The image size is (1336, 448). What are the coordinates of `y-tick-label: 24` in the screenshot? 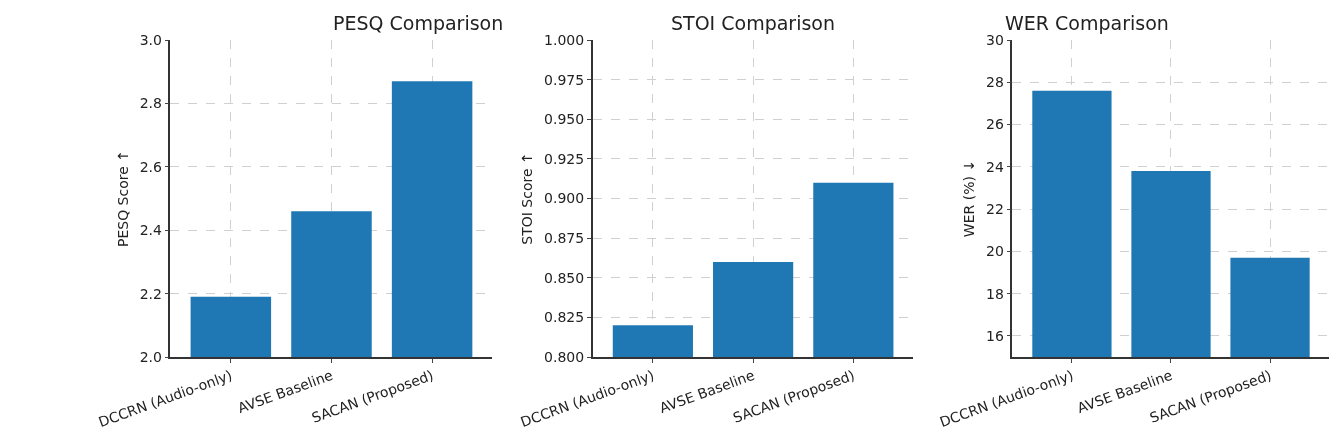 It's located at (995, 166).